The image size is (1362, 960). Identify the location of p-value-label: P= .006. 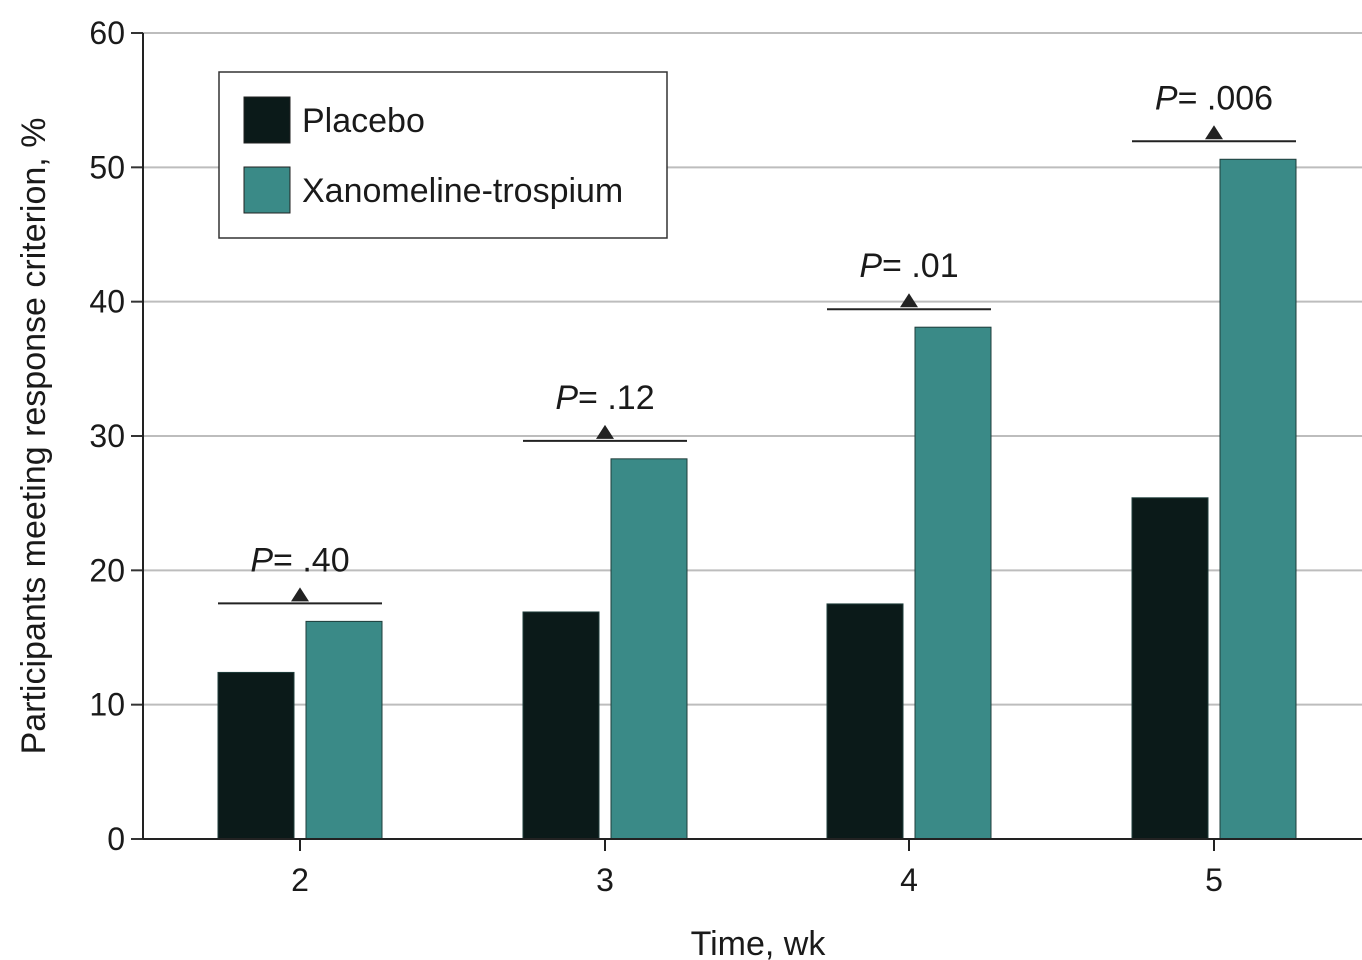
(1214, 98).